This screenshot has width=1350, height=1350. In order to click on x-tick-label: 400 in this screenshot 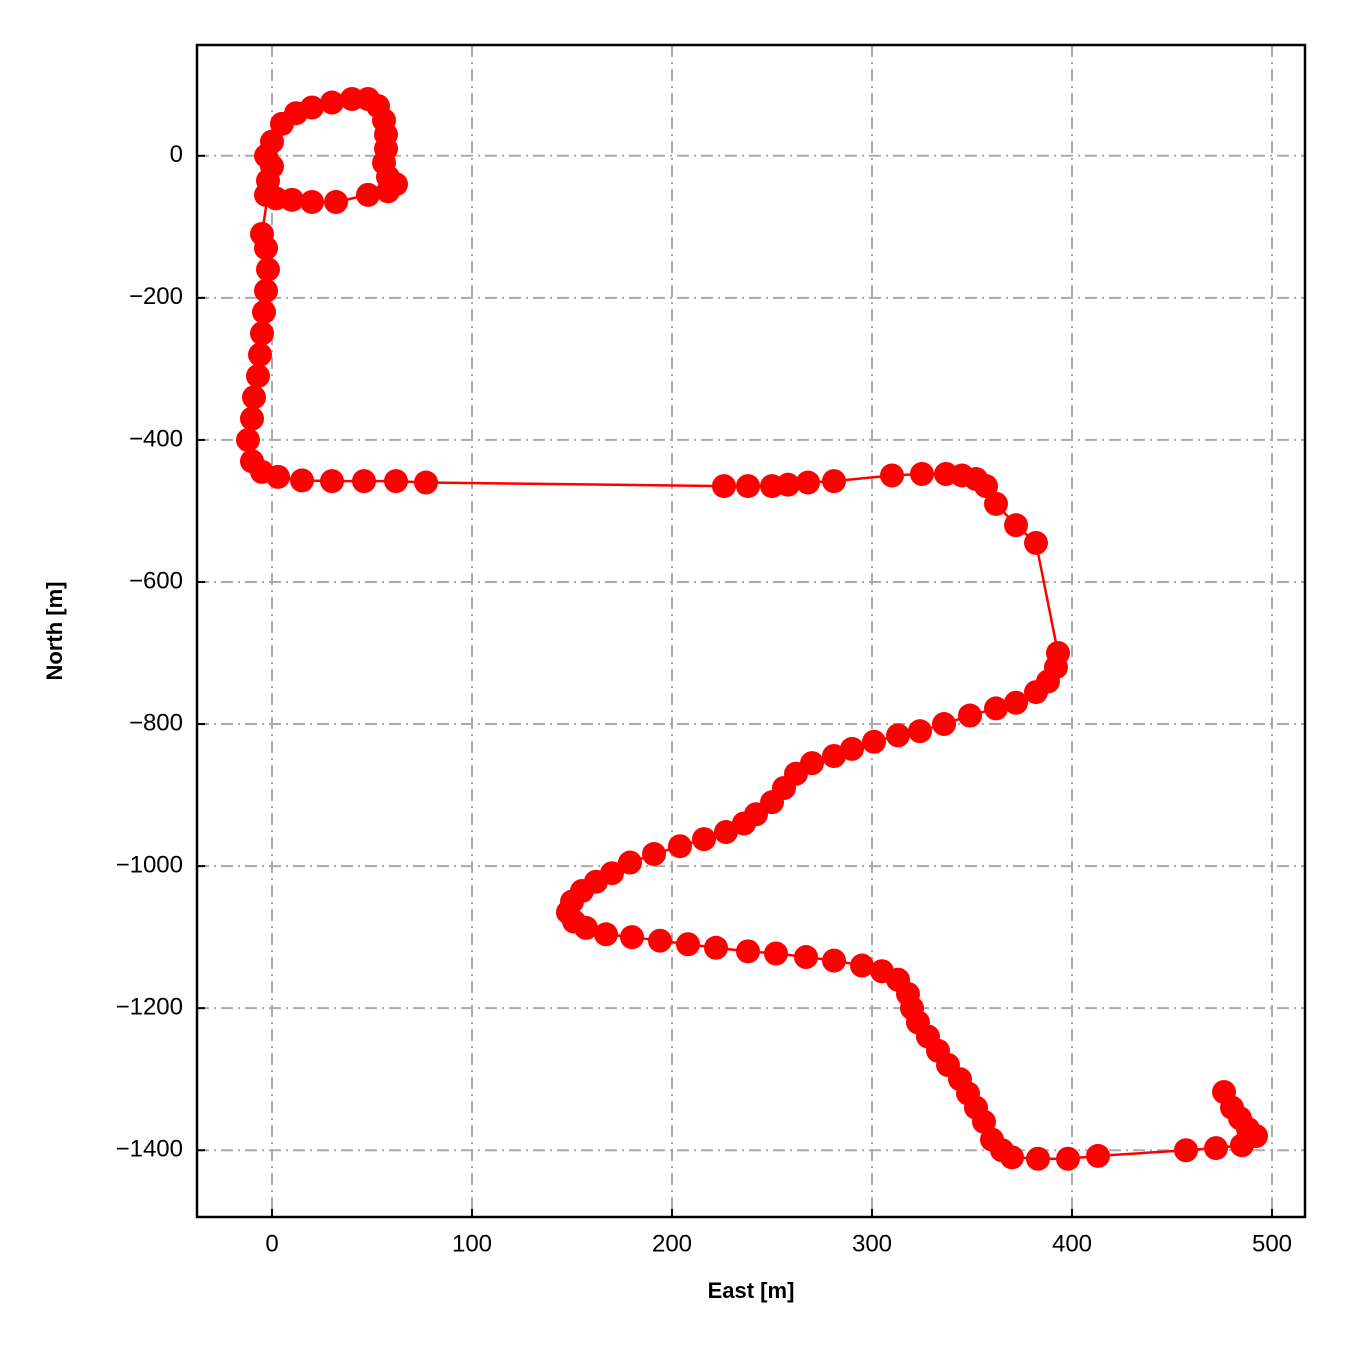, I will do `click(1072, 1243)`.